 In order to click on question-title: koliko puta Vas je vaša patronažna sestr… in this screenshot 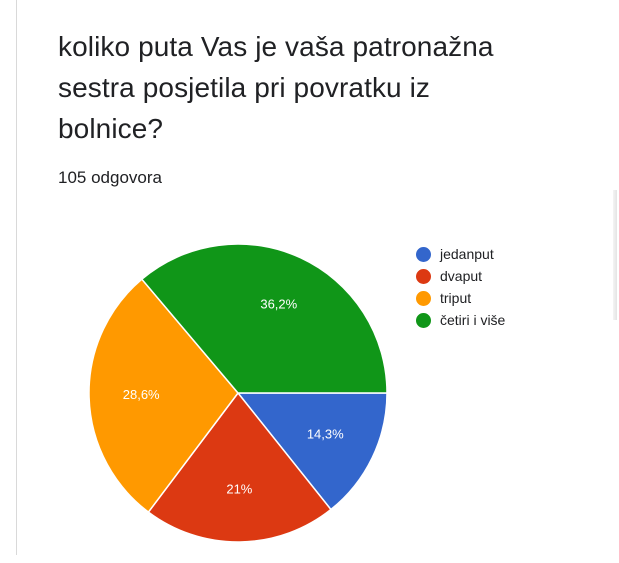, I will do `click(276, 87)`.